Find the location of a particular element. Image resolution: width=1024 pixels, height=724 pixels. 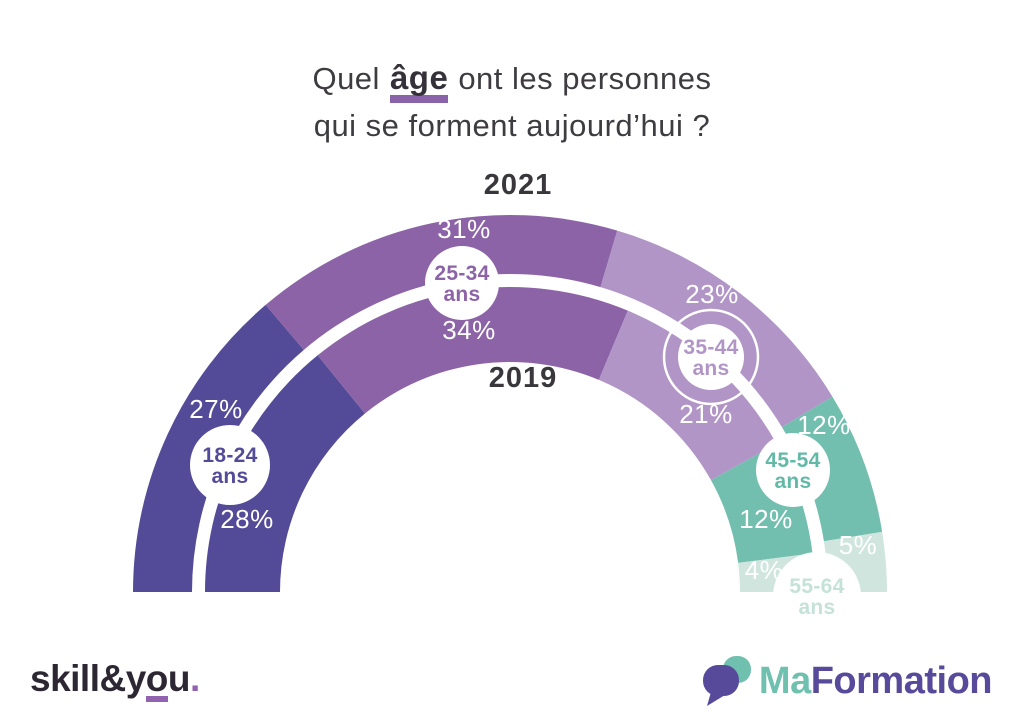

category-badge-18-24-ans is located at coordinates (230, 465).